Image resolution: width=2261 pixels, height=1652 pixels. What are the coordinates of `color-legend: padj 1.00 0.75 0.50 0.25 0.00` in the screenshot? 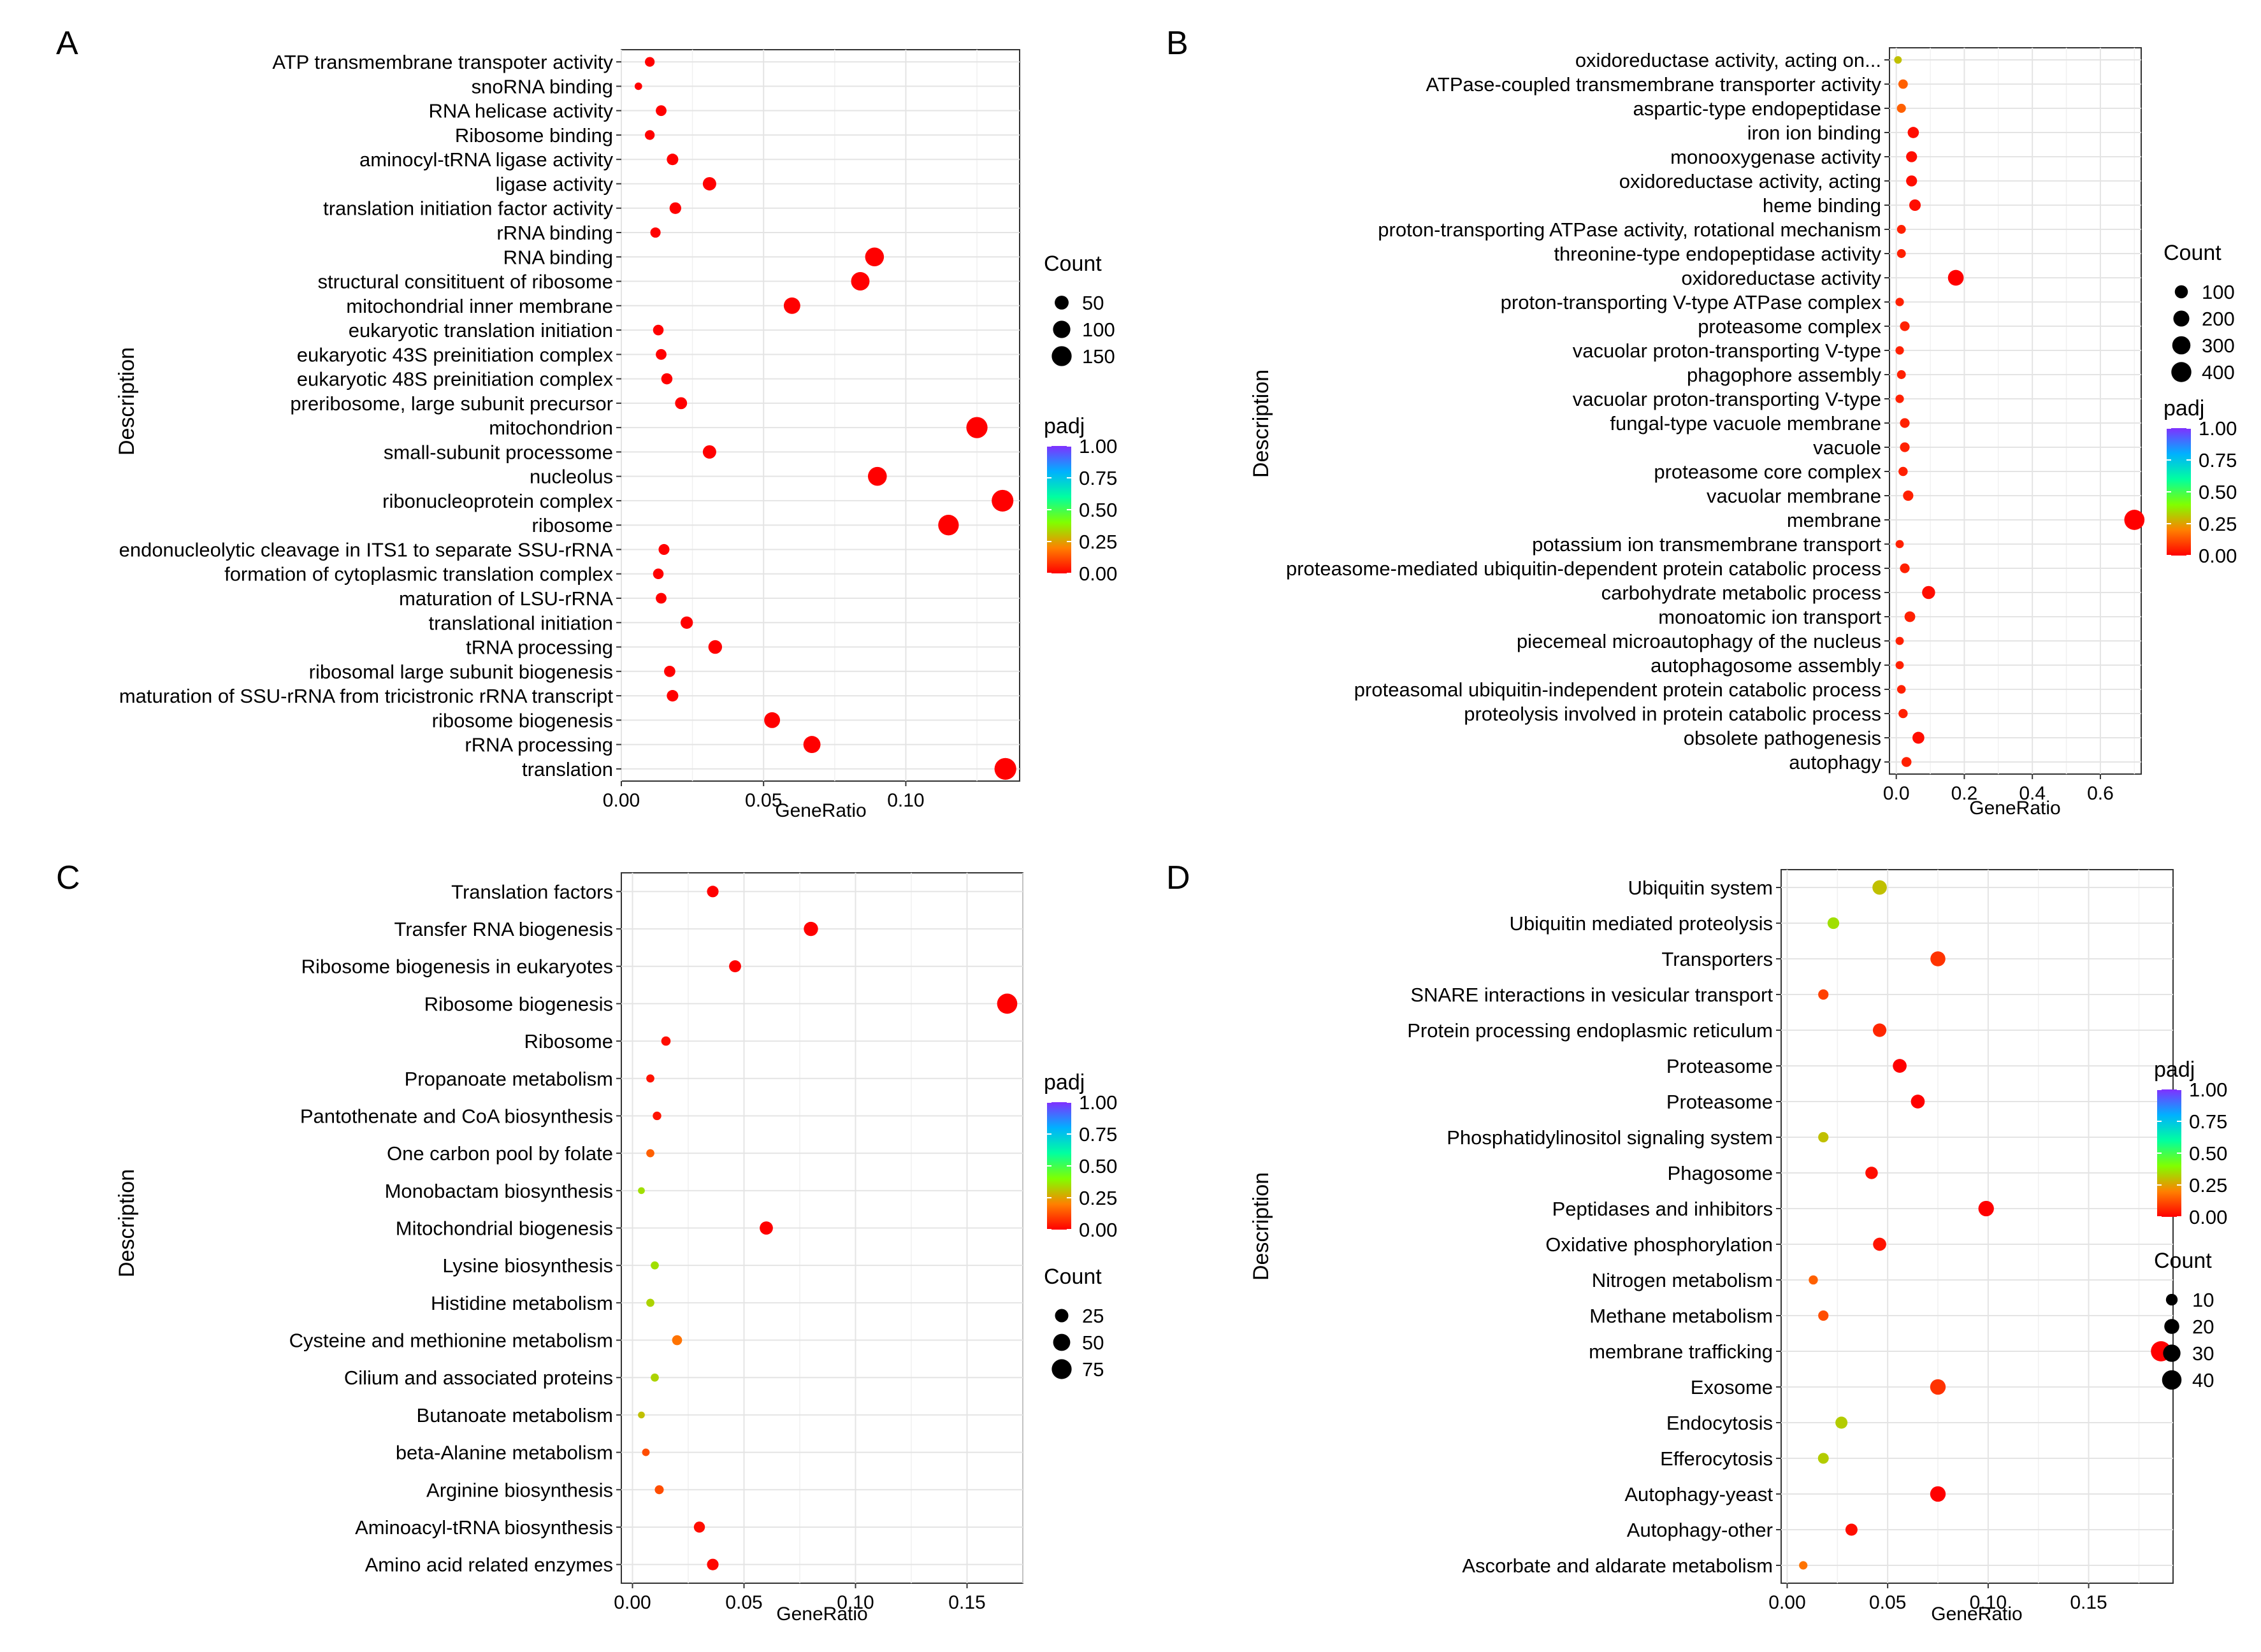 It's located at (1080, 499).